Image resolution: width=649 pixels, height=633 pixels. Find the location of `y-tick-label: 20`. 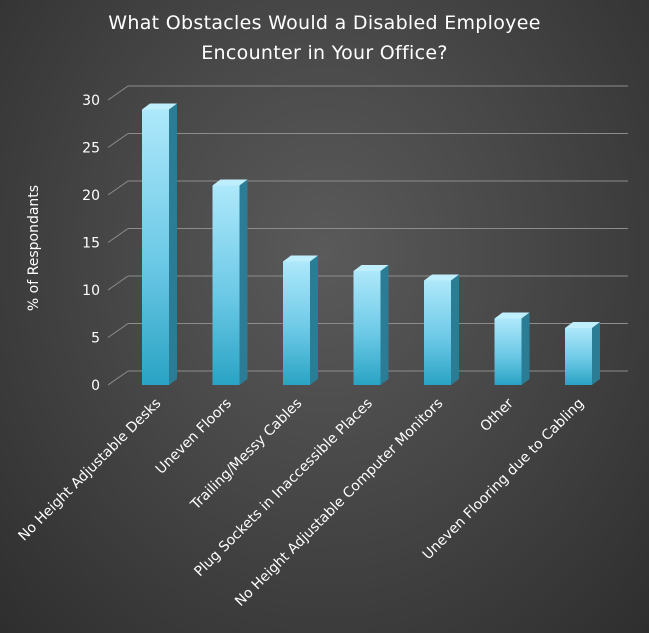

y-tick-label: 20 is located at coordinates (91, 196).